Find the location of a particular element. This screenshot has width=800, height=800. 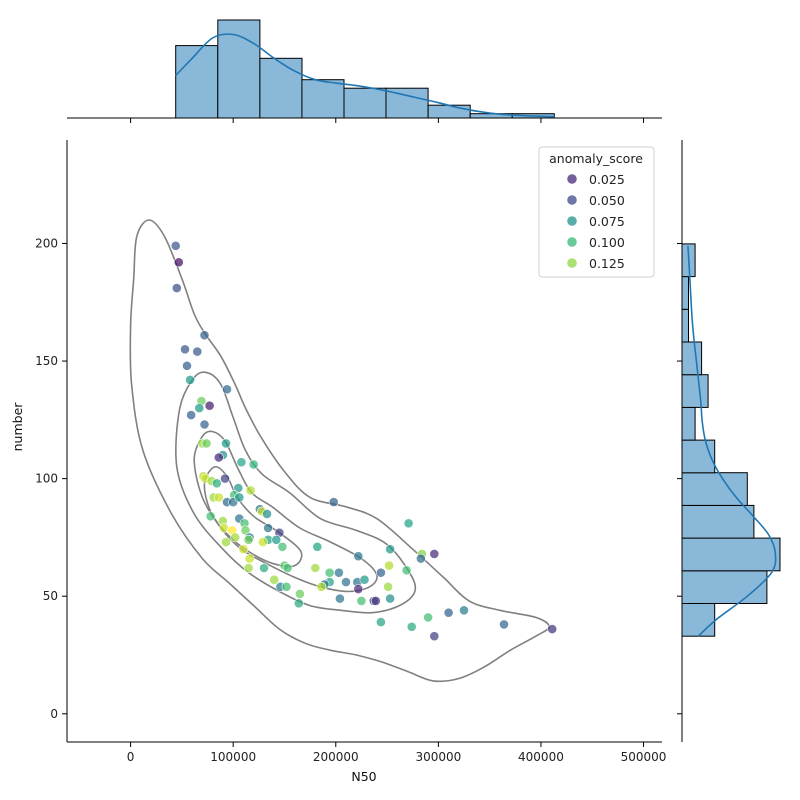

x-axis-label: N50 is located at coordinates (363, 776).